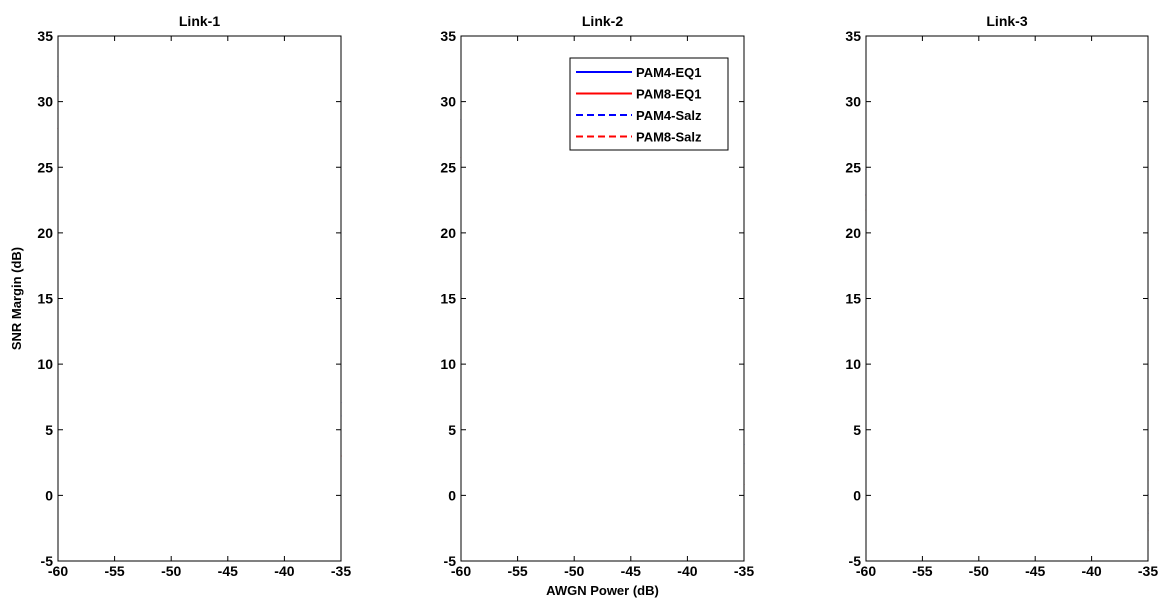  I want to click on x-axis-label: AWGN Power (dB), so click(602, 590).